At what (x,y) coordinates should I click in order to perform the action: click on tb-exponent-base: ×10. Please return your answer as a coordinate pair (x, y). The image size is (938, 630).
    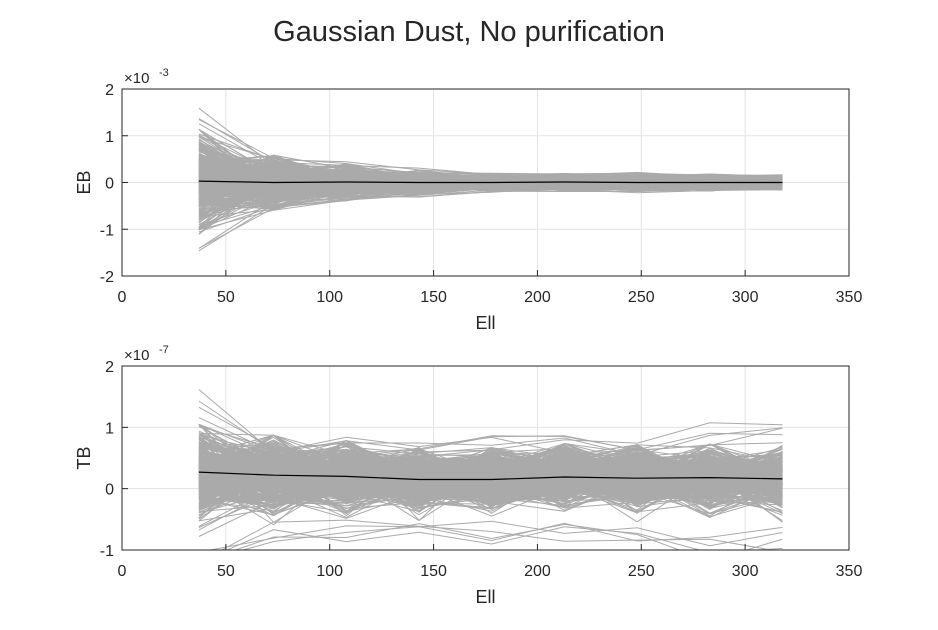
    Looking at the image, I should click on (136, 355).